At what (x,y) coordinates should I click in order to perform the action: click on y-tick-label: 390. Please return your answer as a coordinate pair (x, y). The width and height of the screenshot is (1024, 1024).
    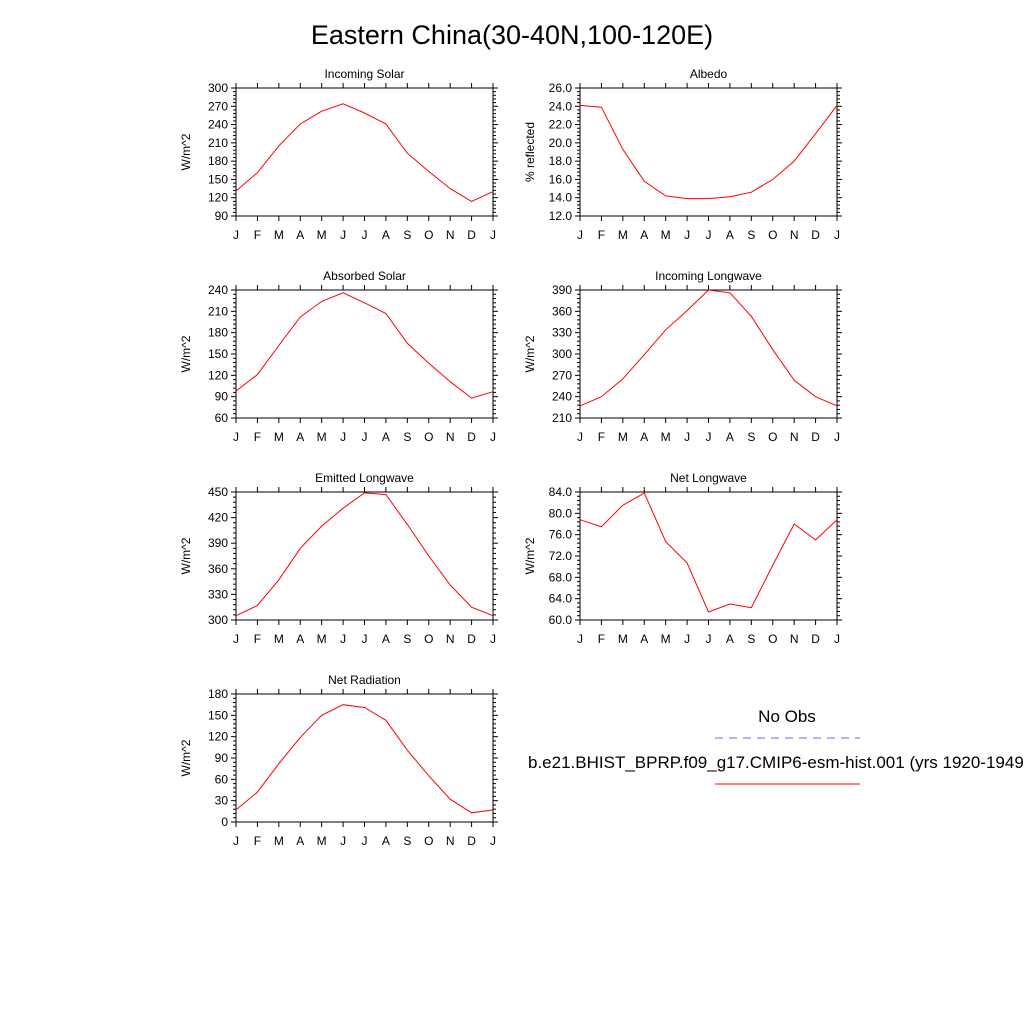
    Looking at the image, I should click on (562, 290).